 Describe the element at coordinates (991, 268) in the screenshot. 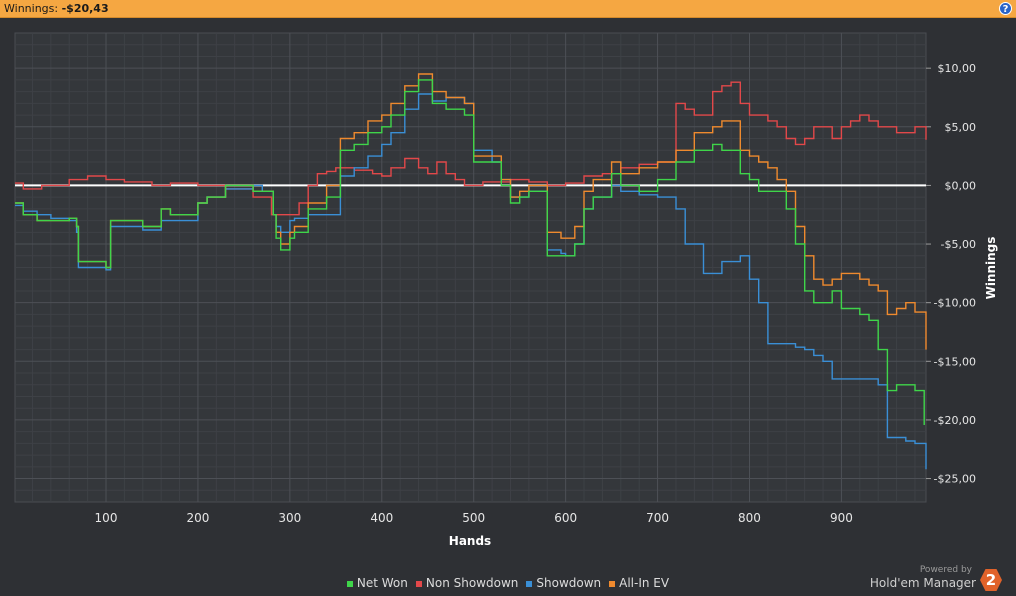

I see `y-axis-label: Winnings` at that location.